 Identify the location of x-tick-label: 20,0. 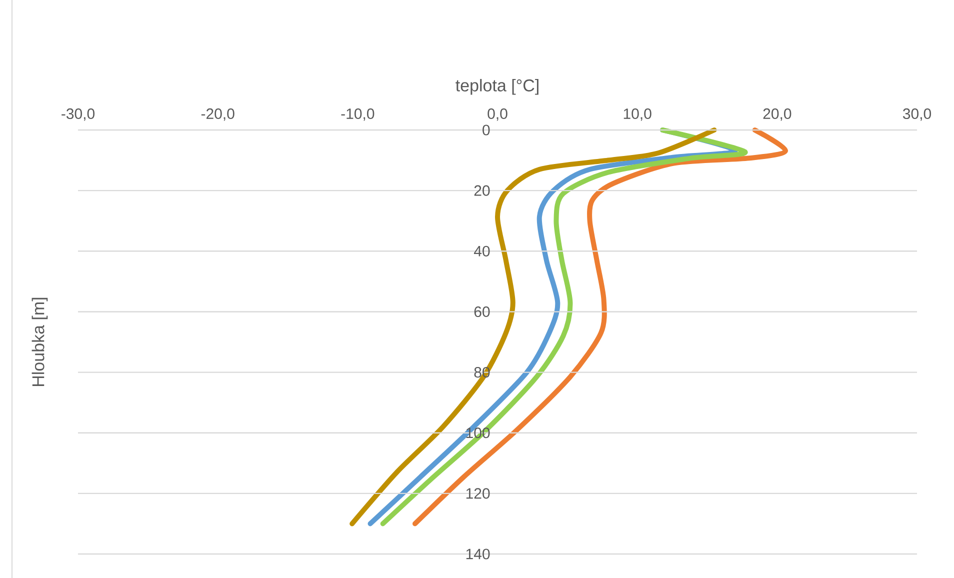
(777, 114).